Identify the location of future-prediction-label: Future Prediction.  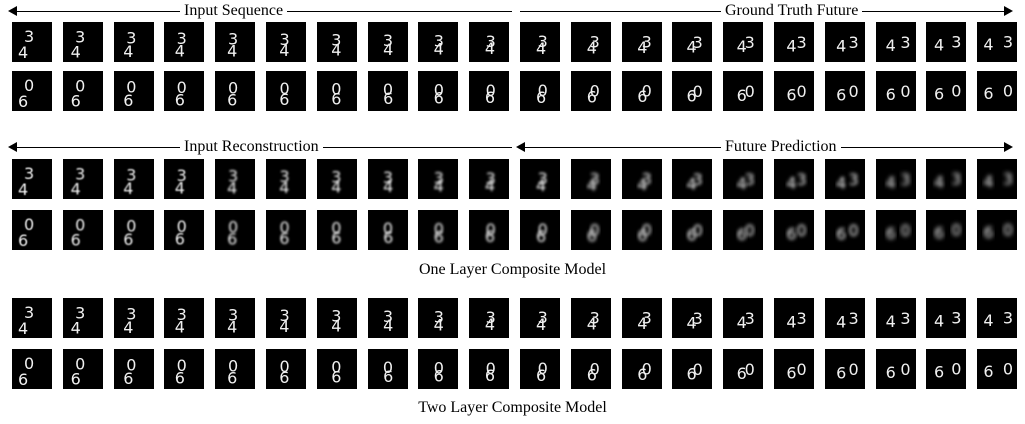
(781, 147).